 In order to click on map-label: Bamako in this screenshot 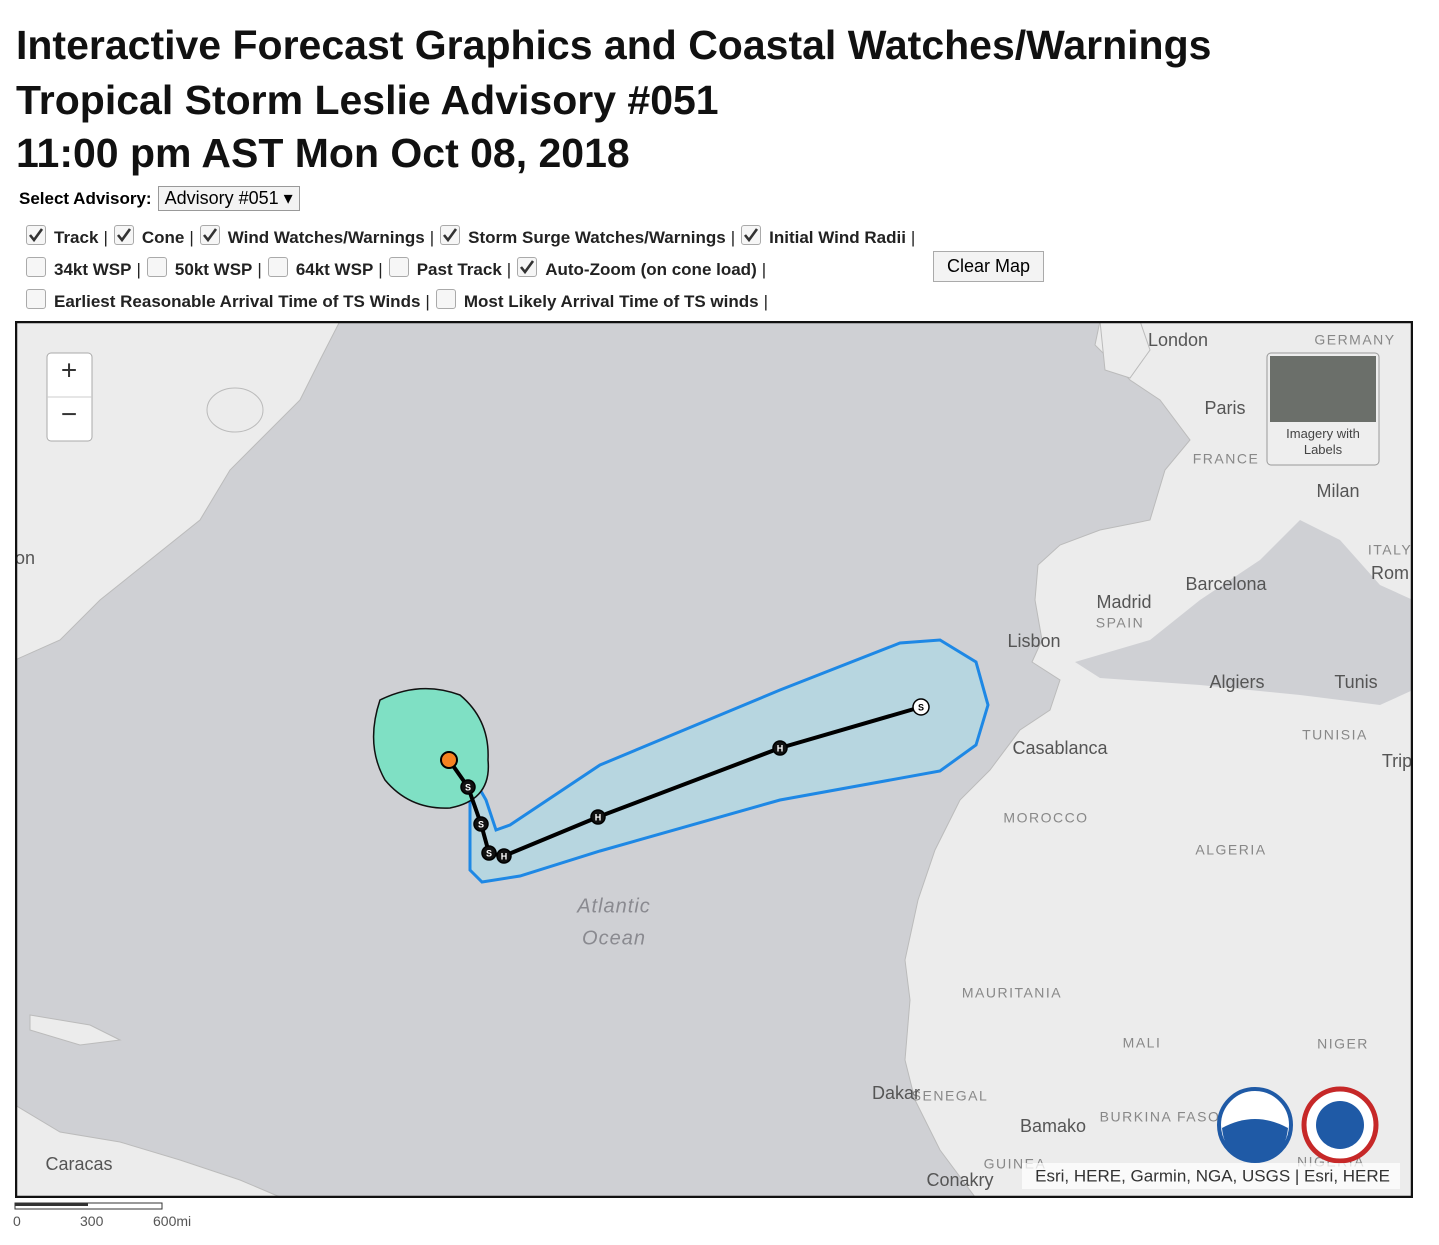, I will do `click(1053, 1126)`.